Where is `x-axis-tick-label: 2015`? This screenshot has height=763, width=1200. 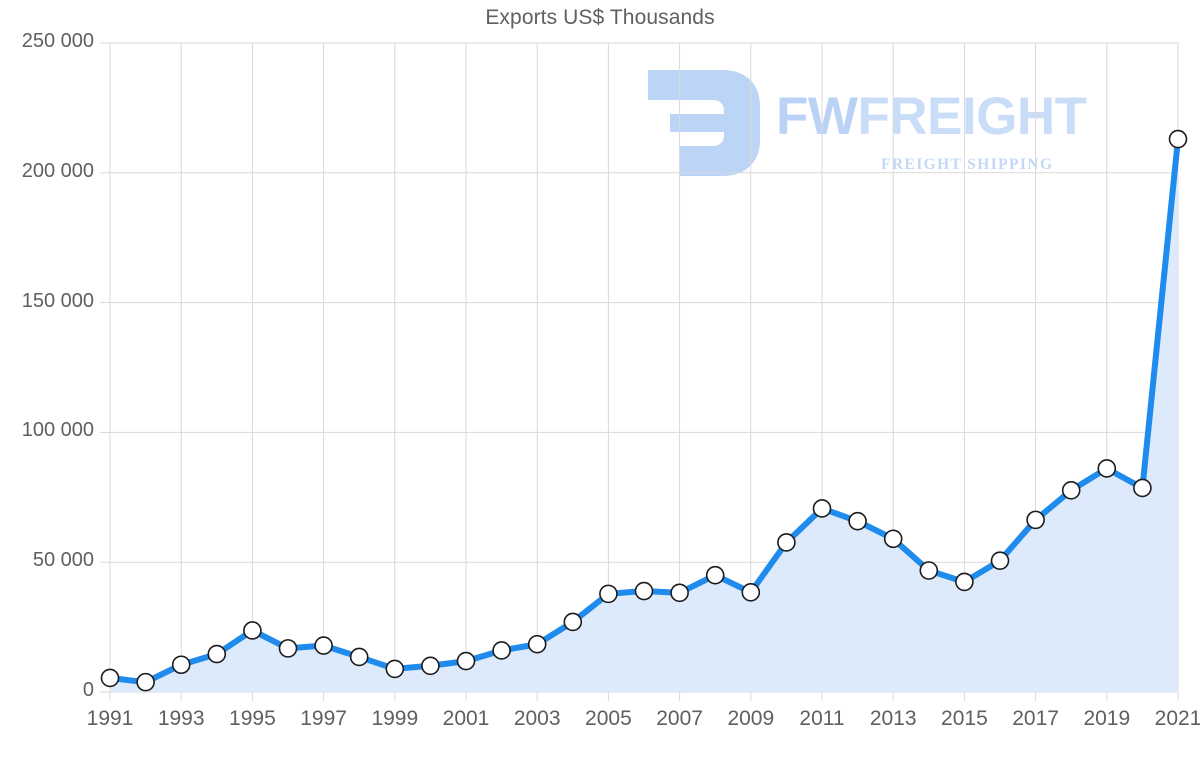 x-axis-tick-label: 2015 is located at coordinates (964, 718).